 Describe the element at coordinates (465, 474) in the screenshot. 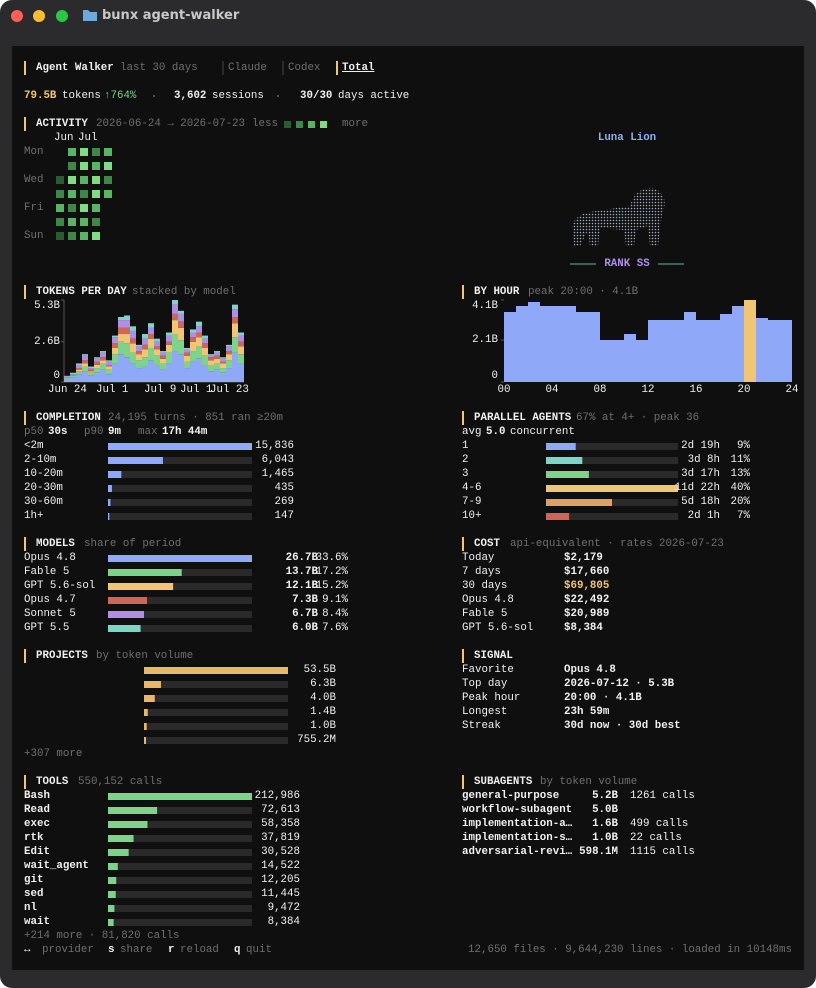

I see `row-label: 3` at that location.